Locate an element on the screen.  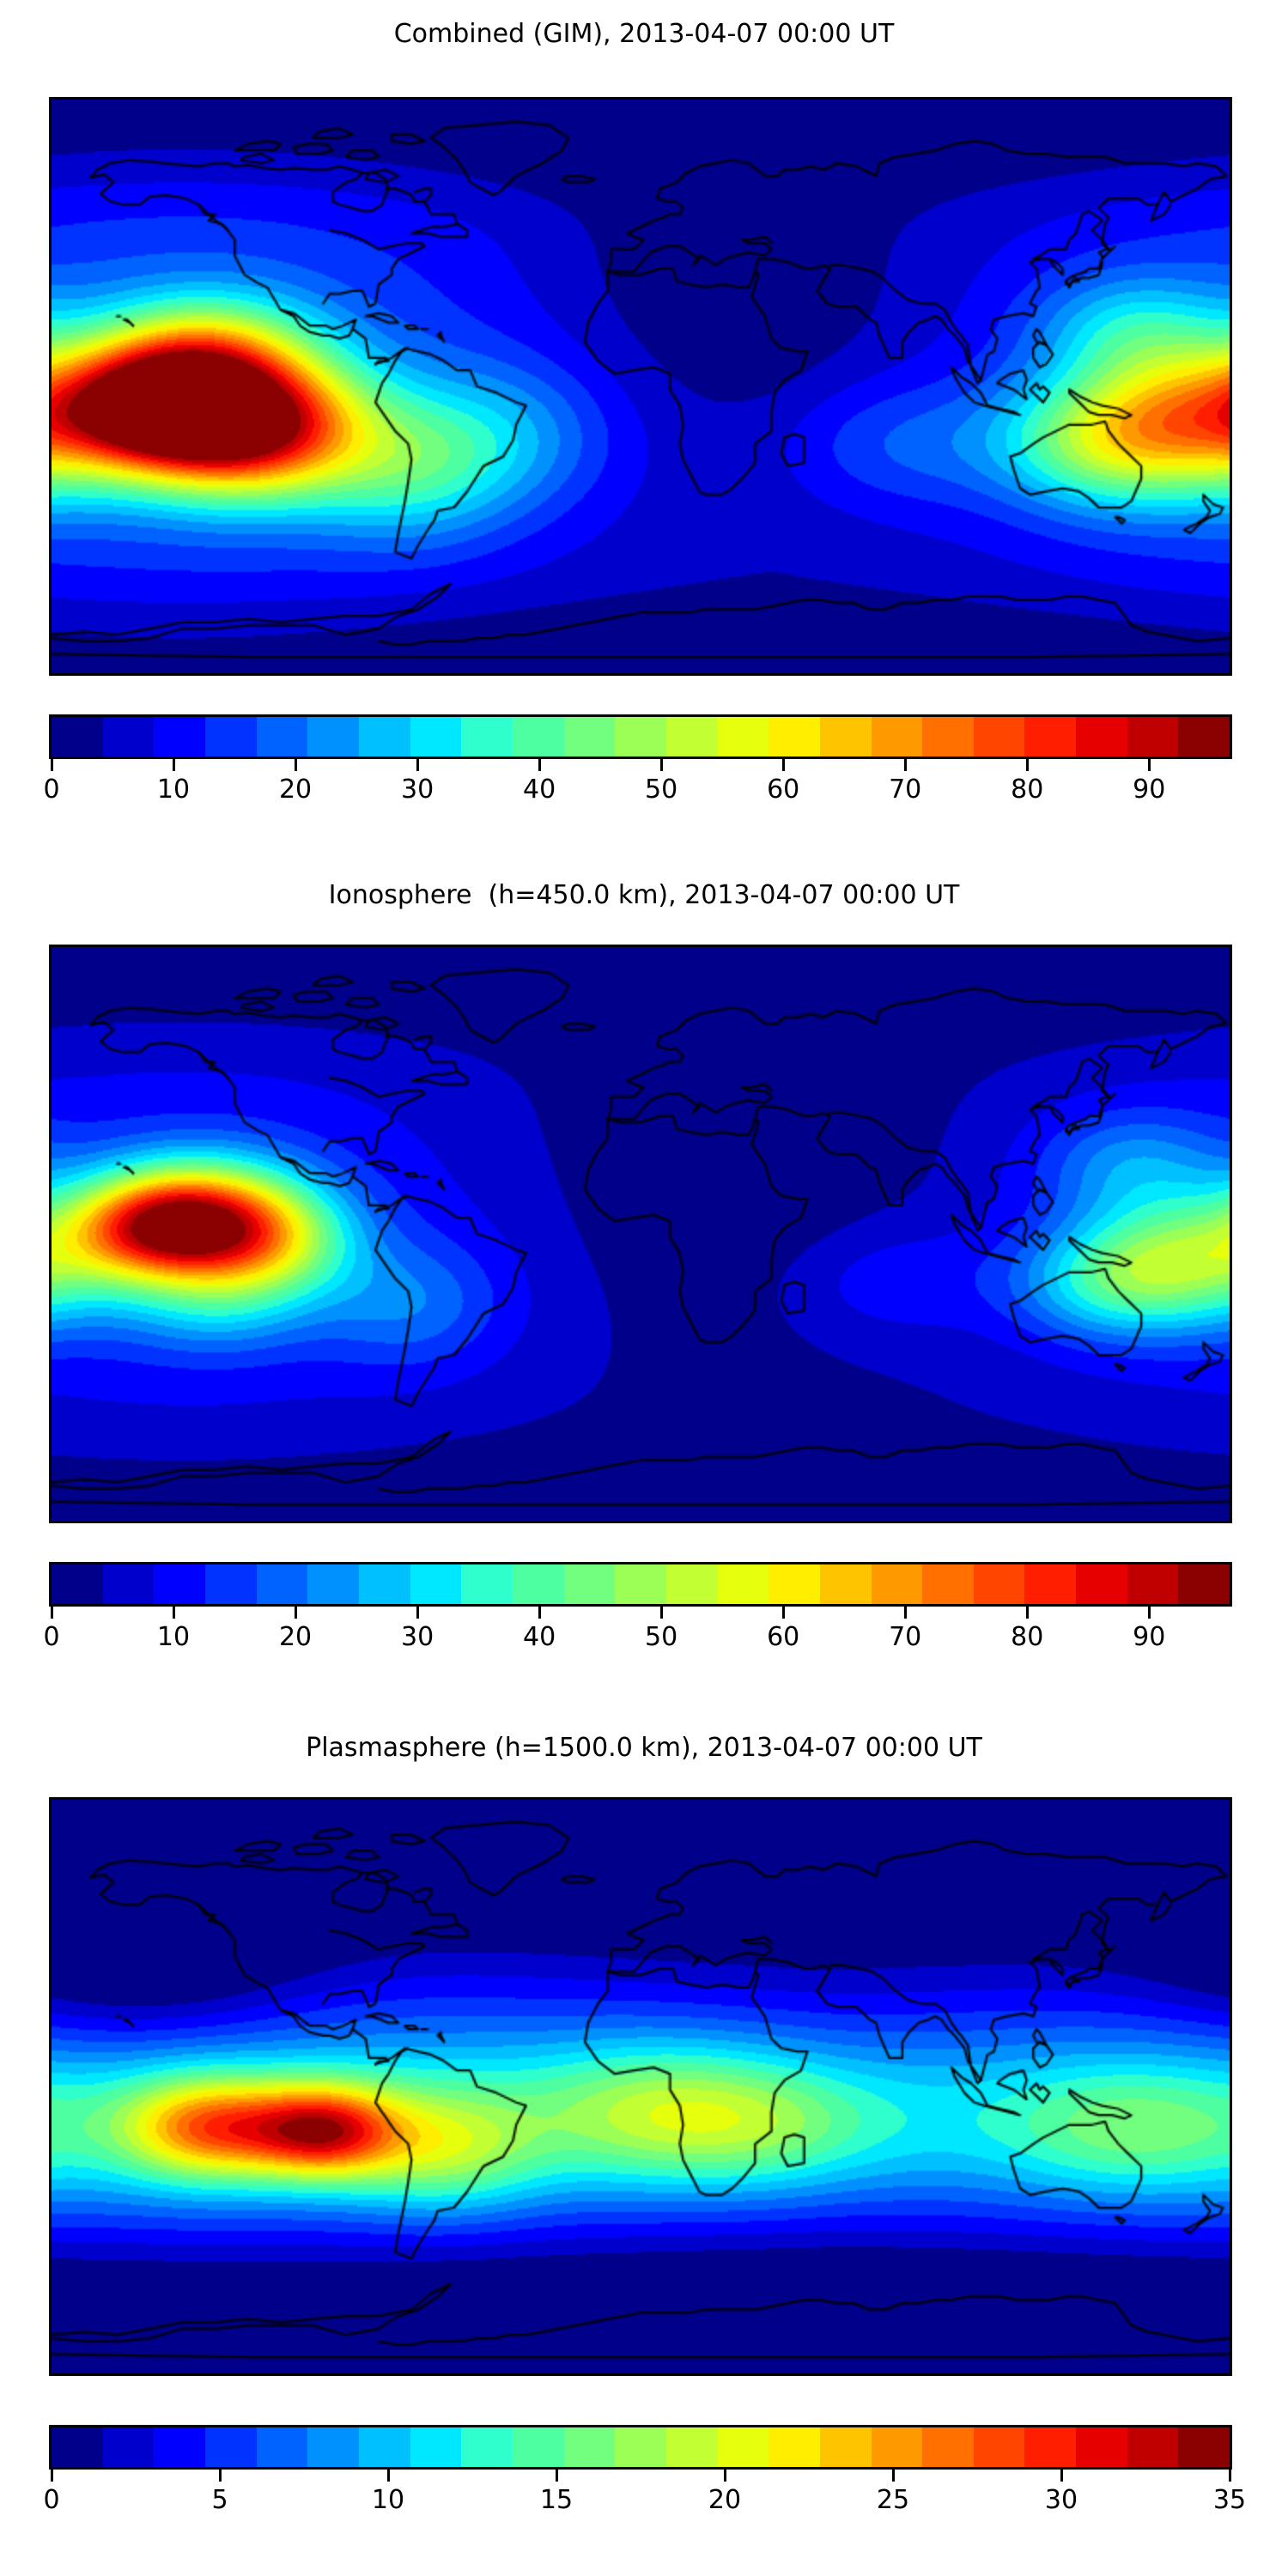
colorbar-strip is located at coordinates (641, 1584).